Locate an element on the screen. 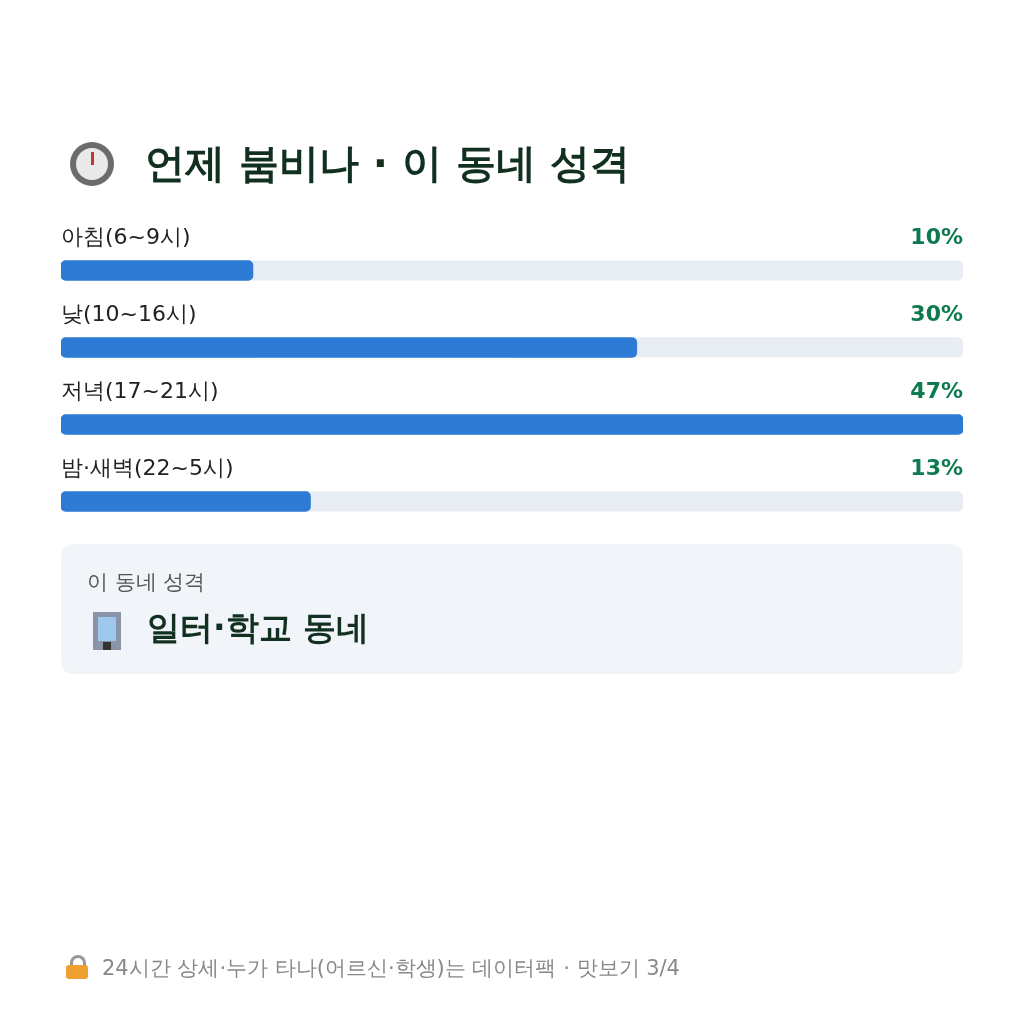 This screenshot has height=1024, width=1024. text: 이 동네 성격 is located at coordinates (146, 582).